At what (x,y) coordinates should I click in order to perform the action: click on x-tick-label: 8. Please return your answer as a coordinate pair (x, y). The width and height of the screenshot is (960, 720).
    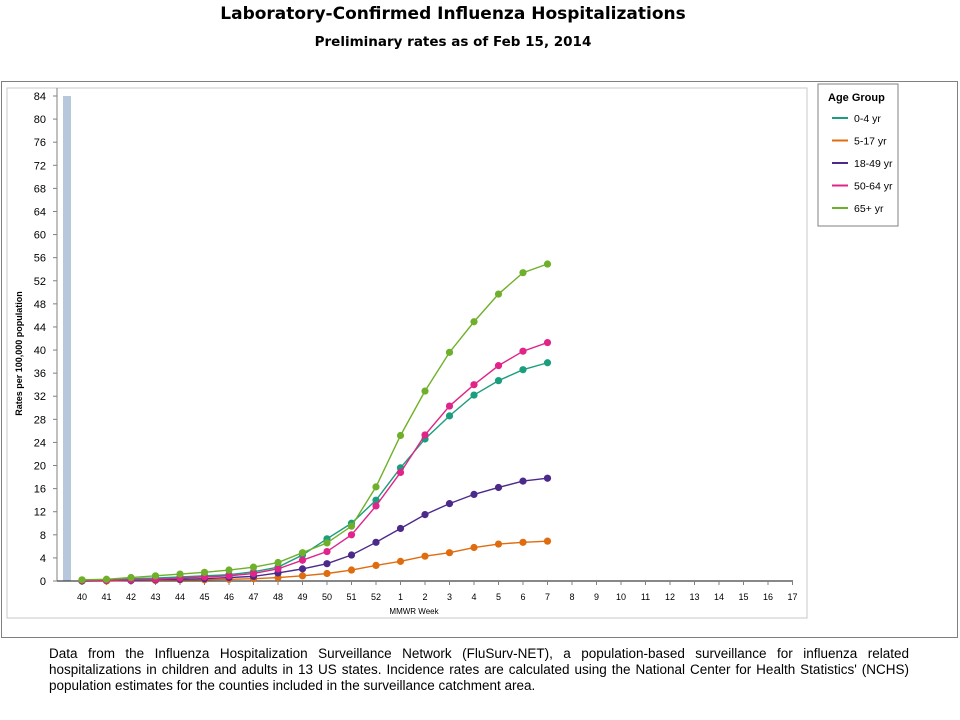
    Looking at the image, I should click on (571, 597).